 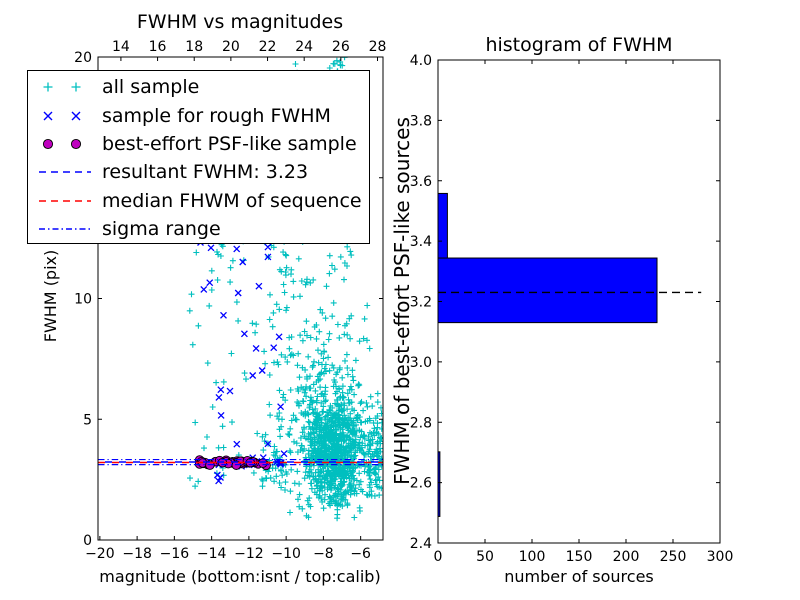 What do you see at coordinates (212, 554) in the screenshot?
I see `tick-label: −14` at bounding box center [212, 554].